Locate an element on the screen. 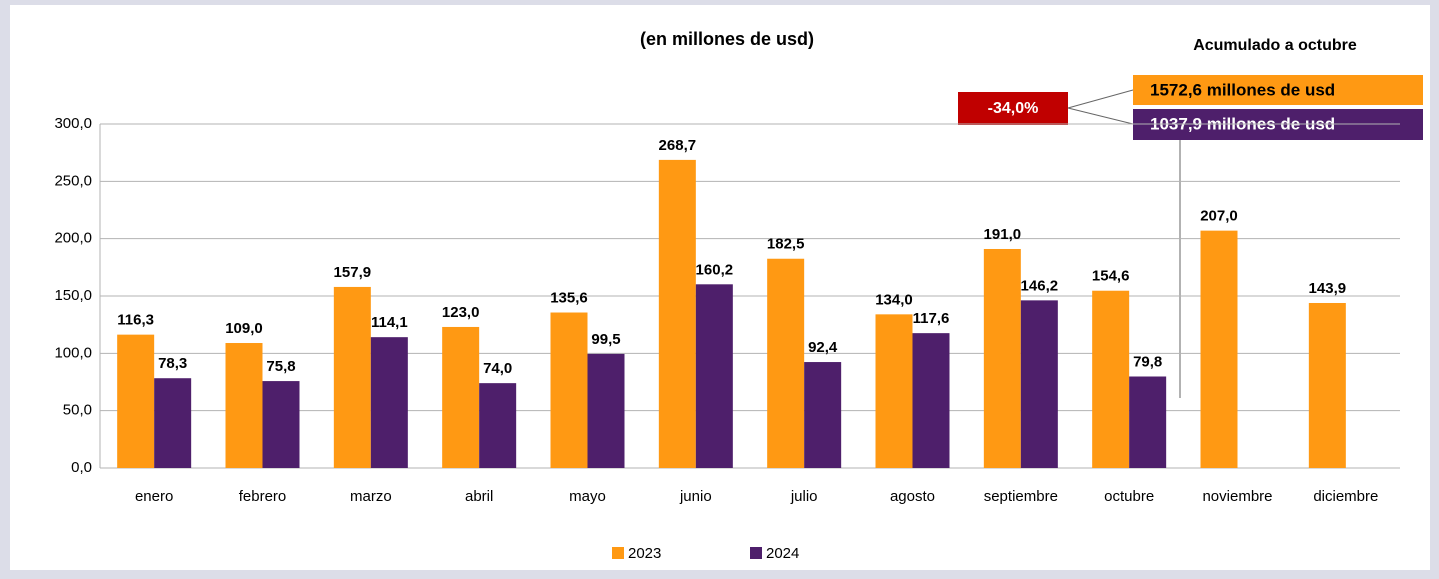  value-label: 134,0 is located at coordinates (894, 299).